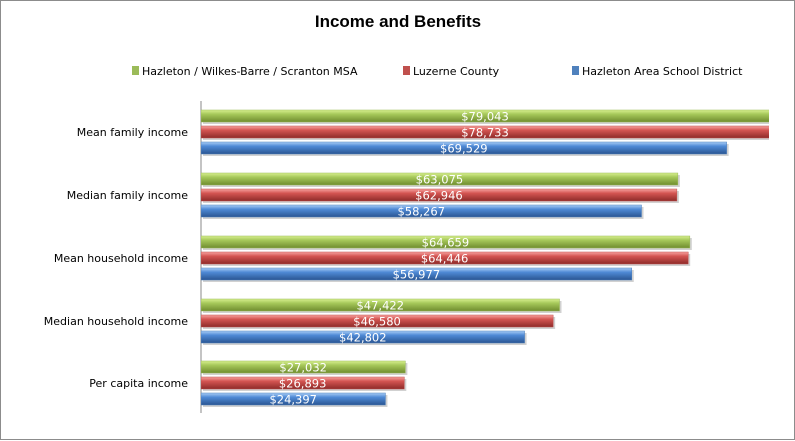 Image resolution: width=795 pixels, height=441 pixels. I want to click on data-label: $58,267, so click(421, 212).